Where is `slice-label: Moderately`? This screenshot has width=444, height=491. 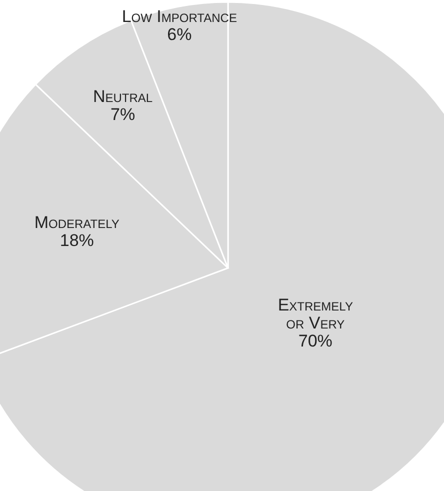 slice-label: Moderately is located at coordinates (77, 222).